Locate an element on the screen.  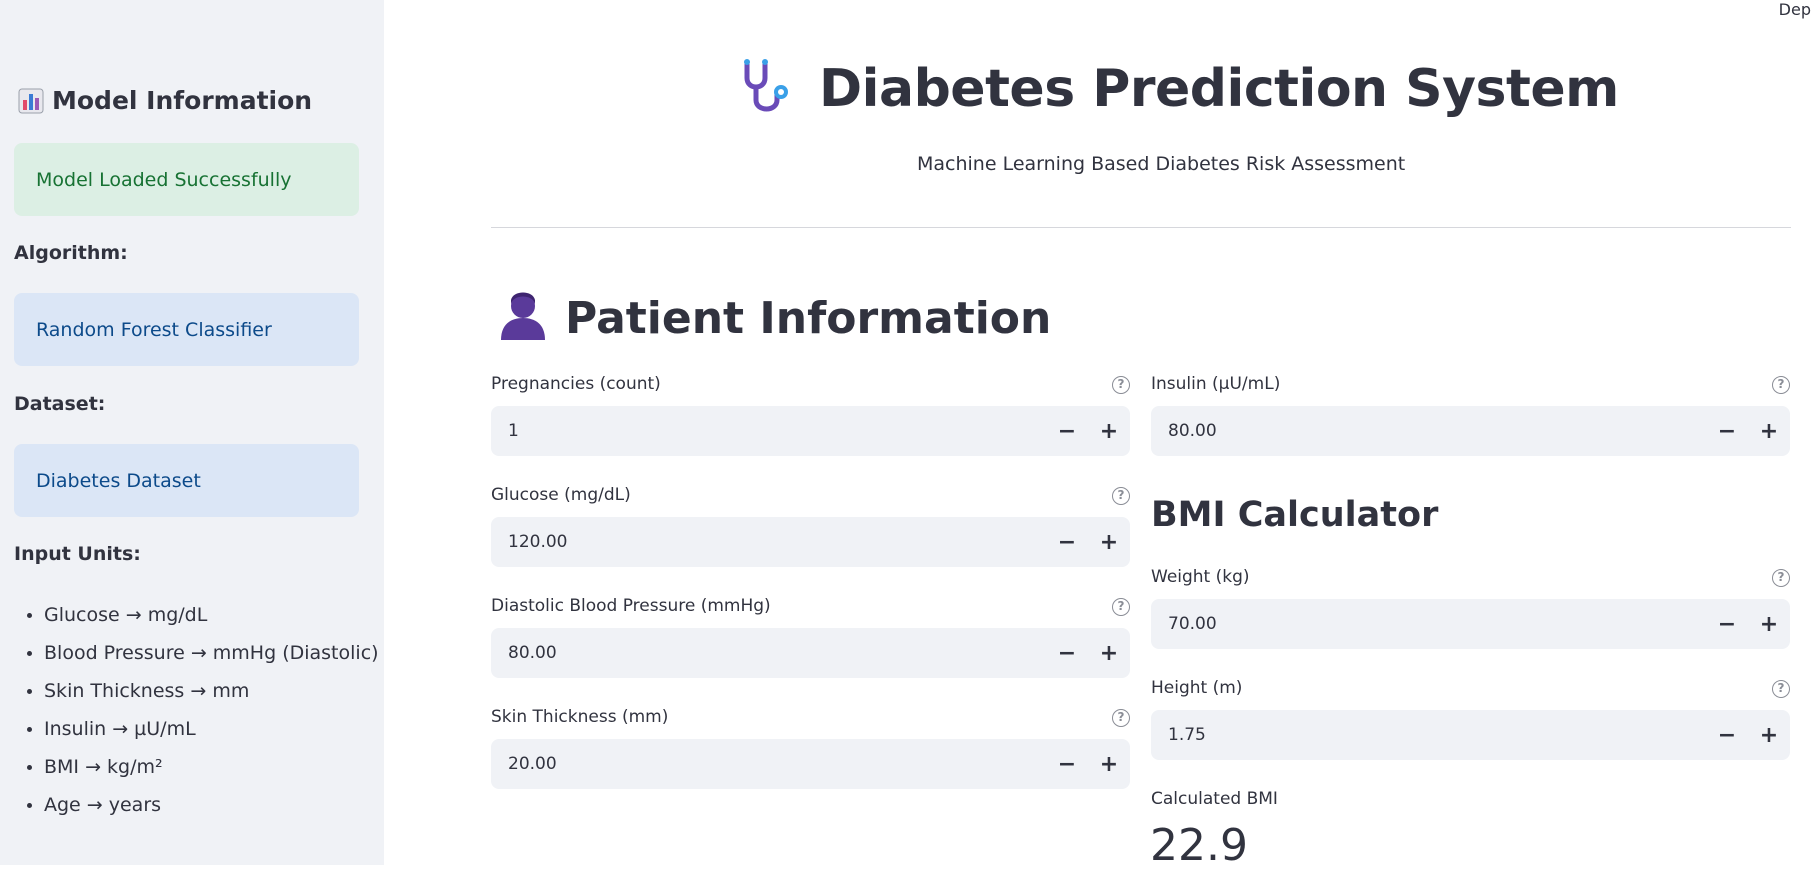
insulin-field: Insulin (µU/mL)? 80.00 − + is located at coordinates (1470, 415).